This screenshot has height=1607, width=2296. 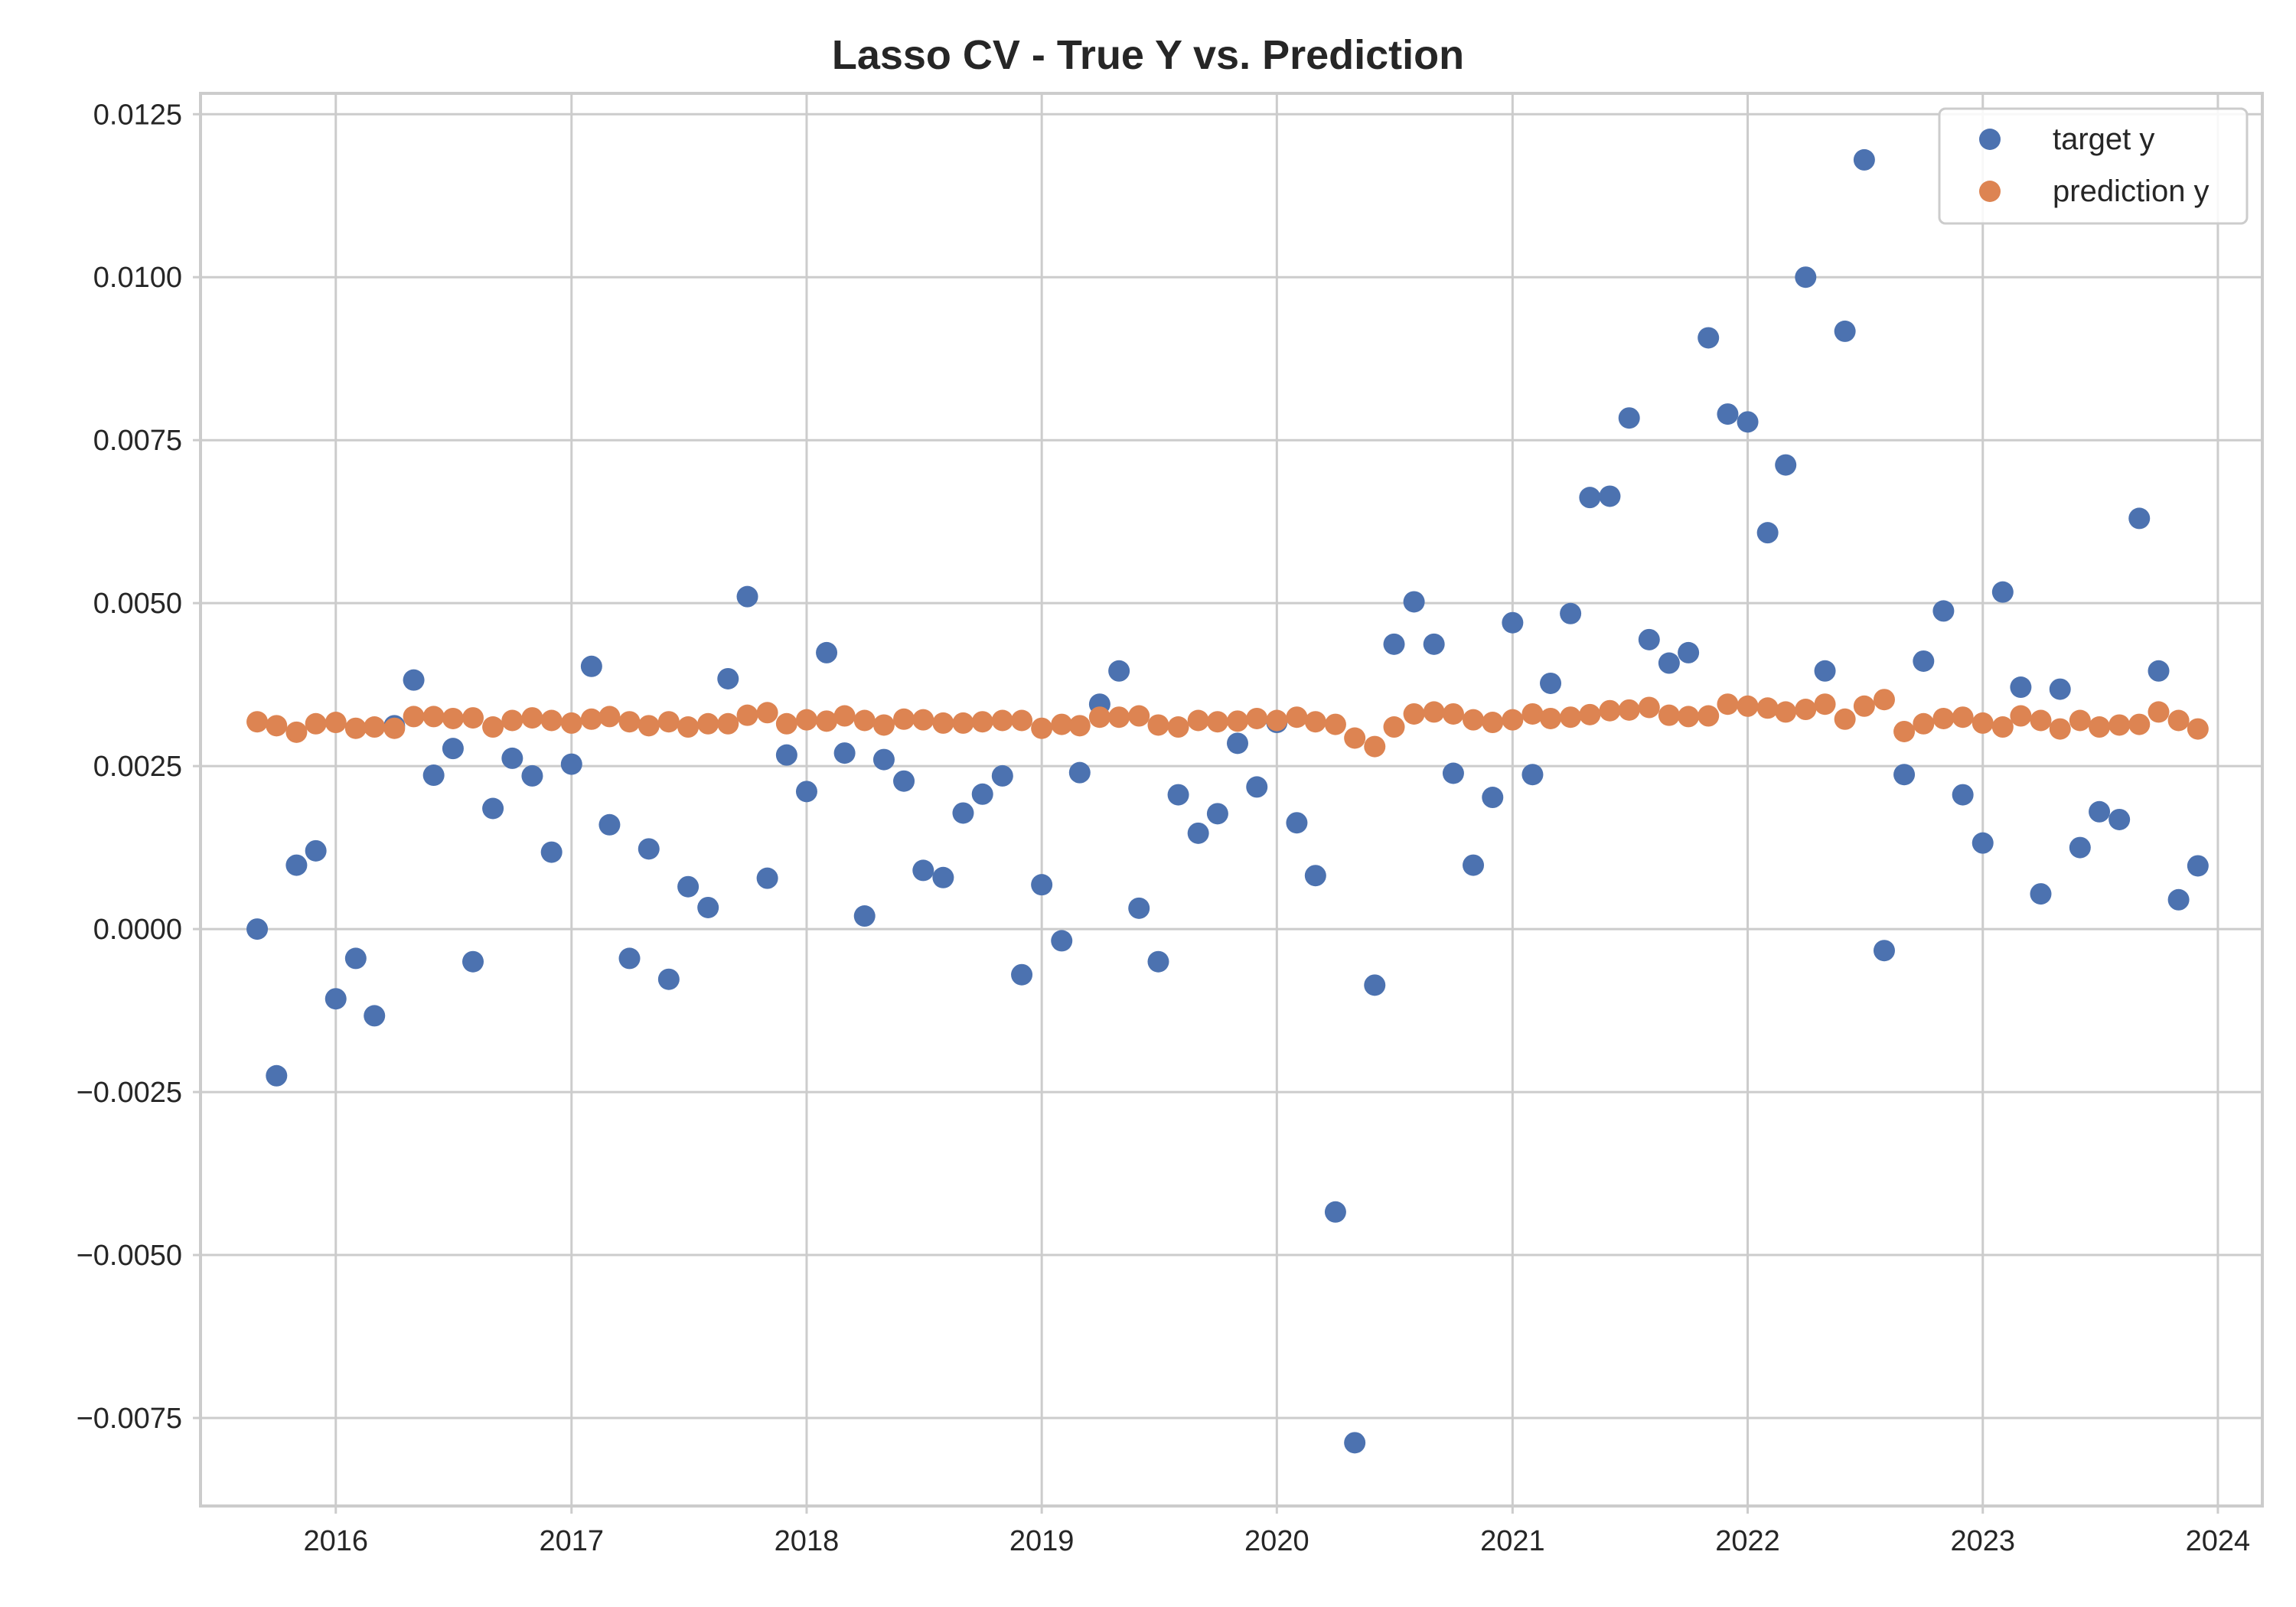 What do you see at coordinates (129, 1419) in the screenshot?
I see `y-tick-label: −0.0075` at bounding box center [129, 1419].